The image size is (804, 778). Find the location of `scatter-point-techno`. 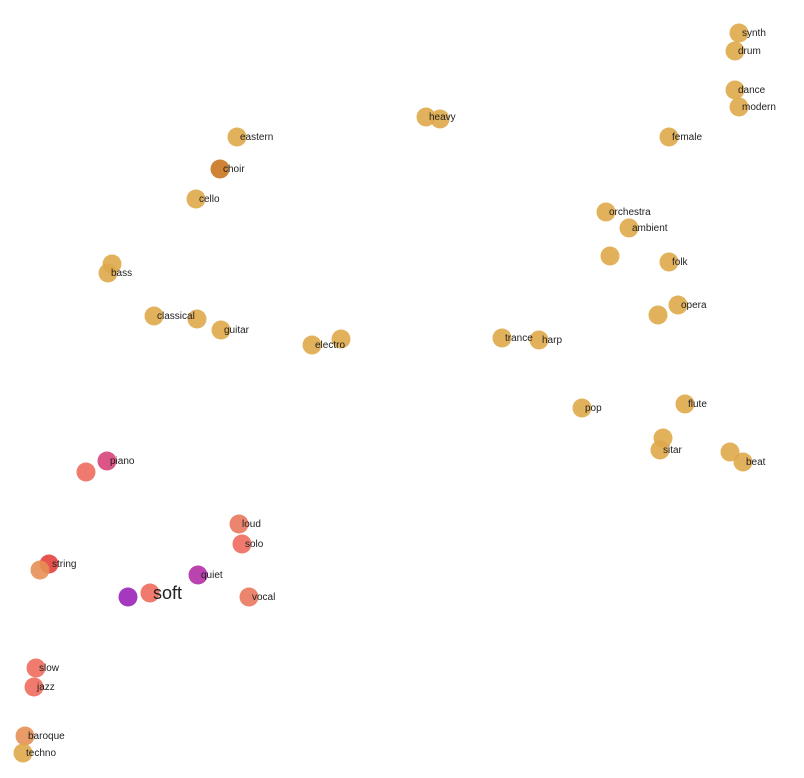

scatter-point-techno is located at coordinates (23, 753).